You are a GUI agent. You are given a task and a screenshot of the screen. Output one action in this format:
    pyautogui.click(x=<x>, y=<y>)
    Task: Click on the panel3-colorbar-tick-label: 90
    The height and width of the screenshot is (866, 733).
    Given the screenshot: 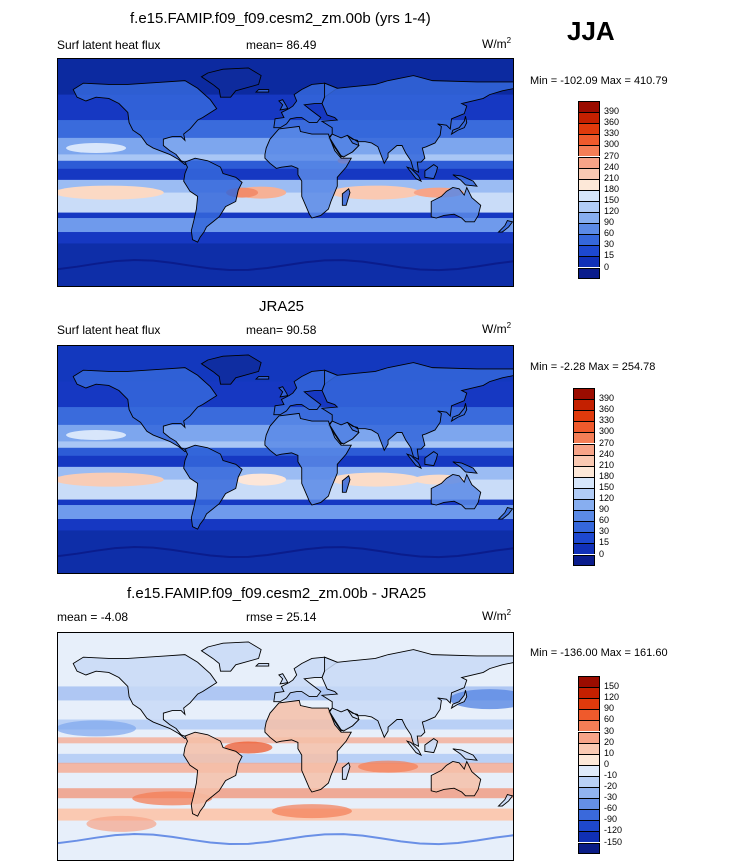 What is the action you would take?
    pyautogui.click(x=609, y=708)
    